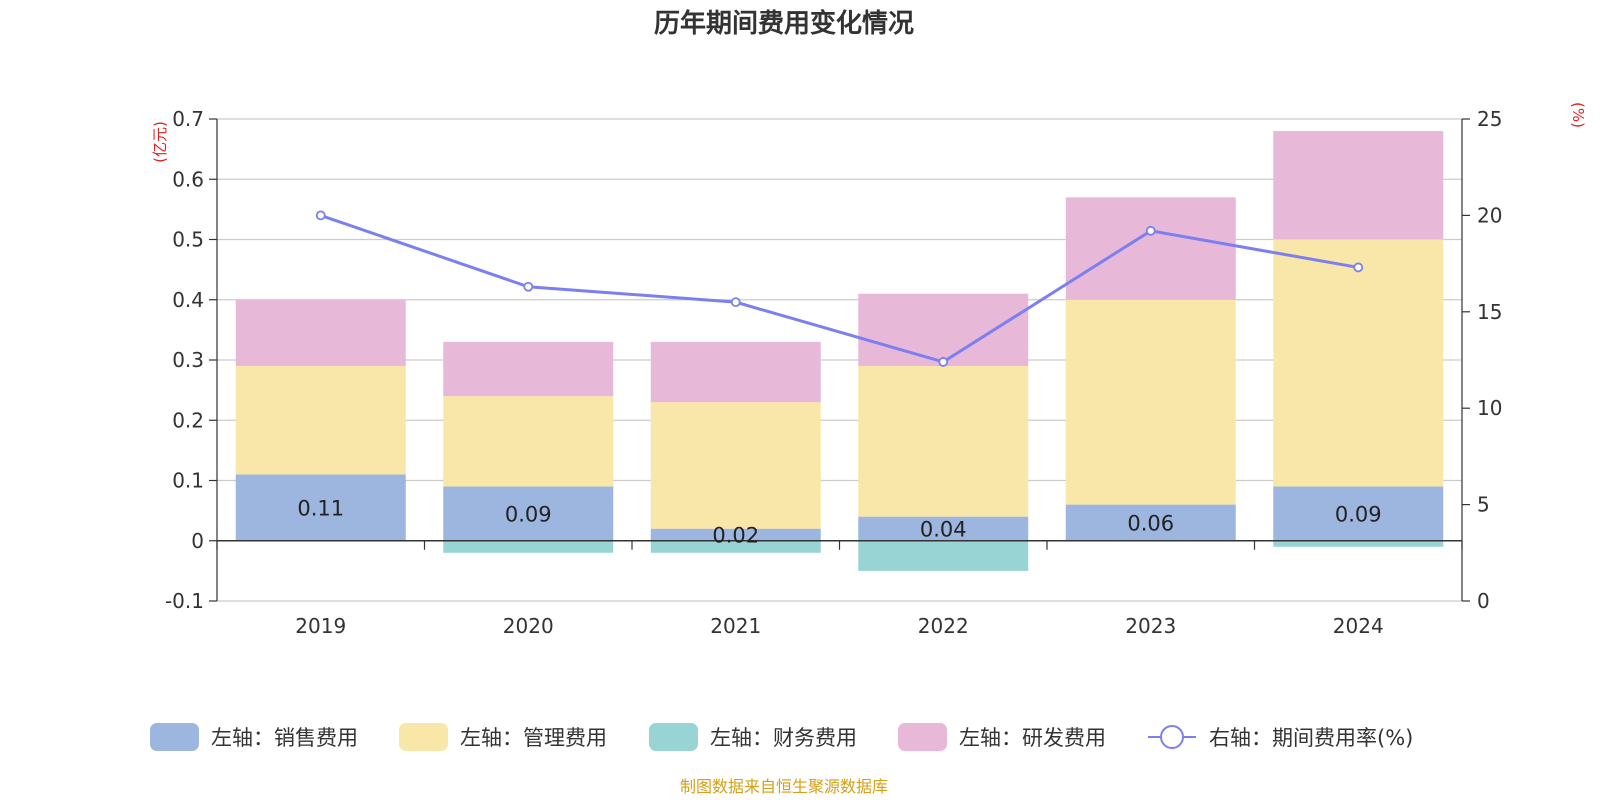 This screenshot has width=1600, height=800. Describe the element at coordinates (188, 240) in the screenshot. I see `left-tick-label: 0.5` at that location.